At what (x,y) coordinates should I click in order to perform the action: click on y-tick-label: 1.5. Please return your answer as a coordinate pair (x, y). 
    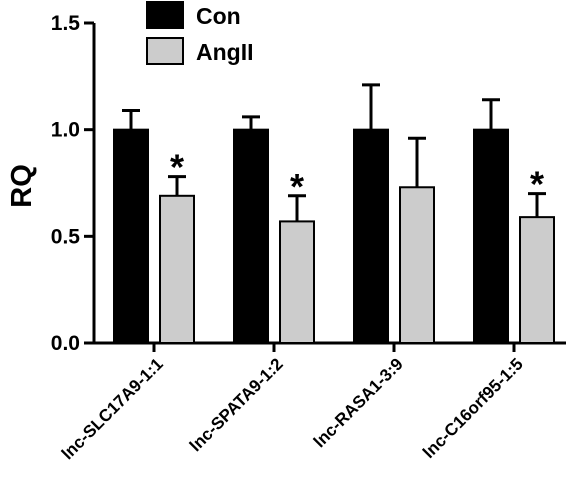
    Looking at the image, I should click on (66, 23).